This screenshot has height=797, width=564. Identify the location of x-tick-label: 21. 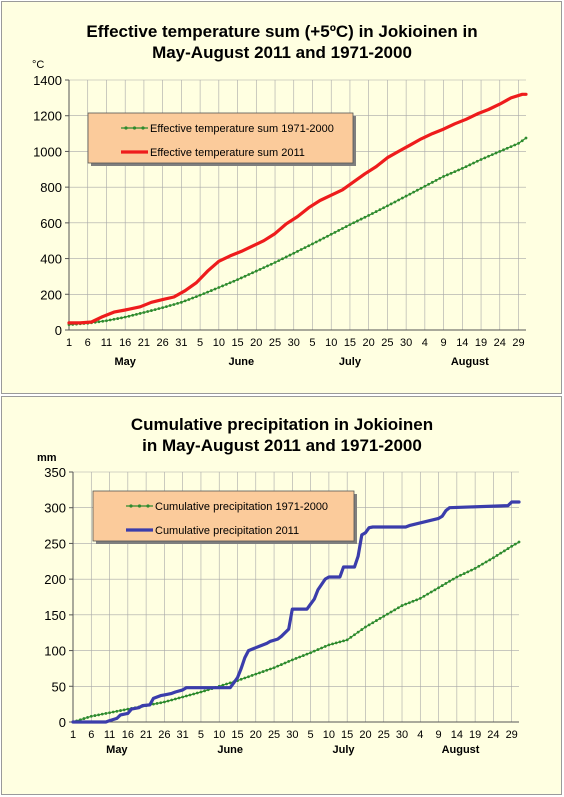
(144, 343).